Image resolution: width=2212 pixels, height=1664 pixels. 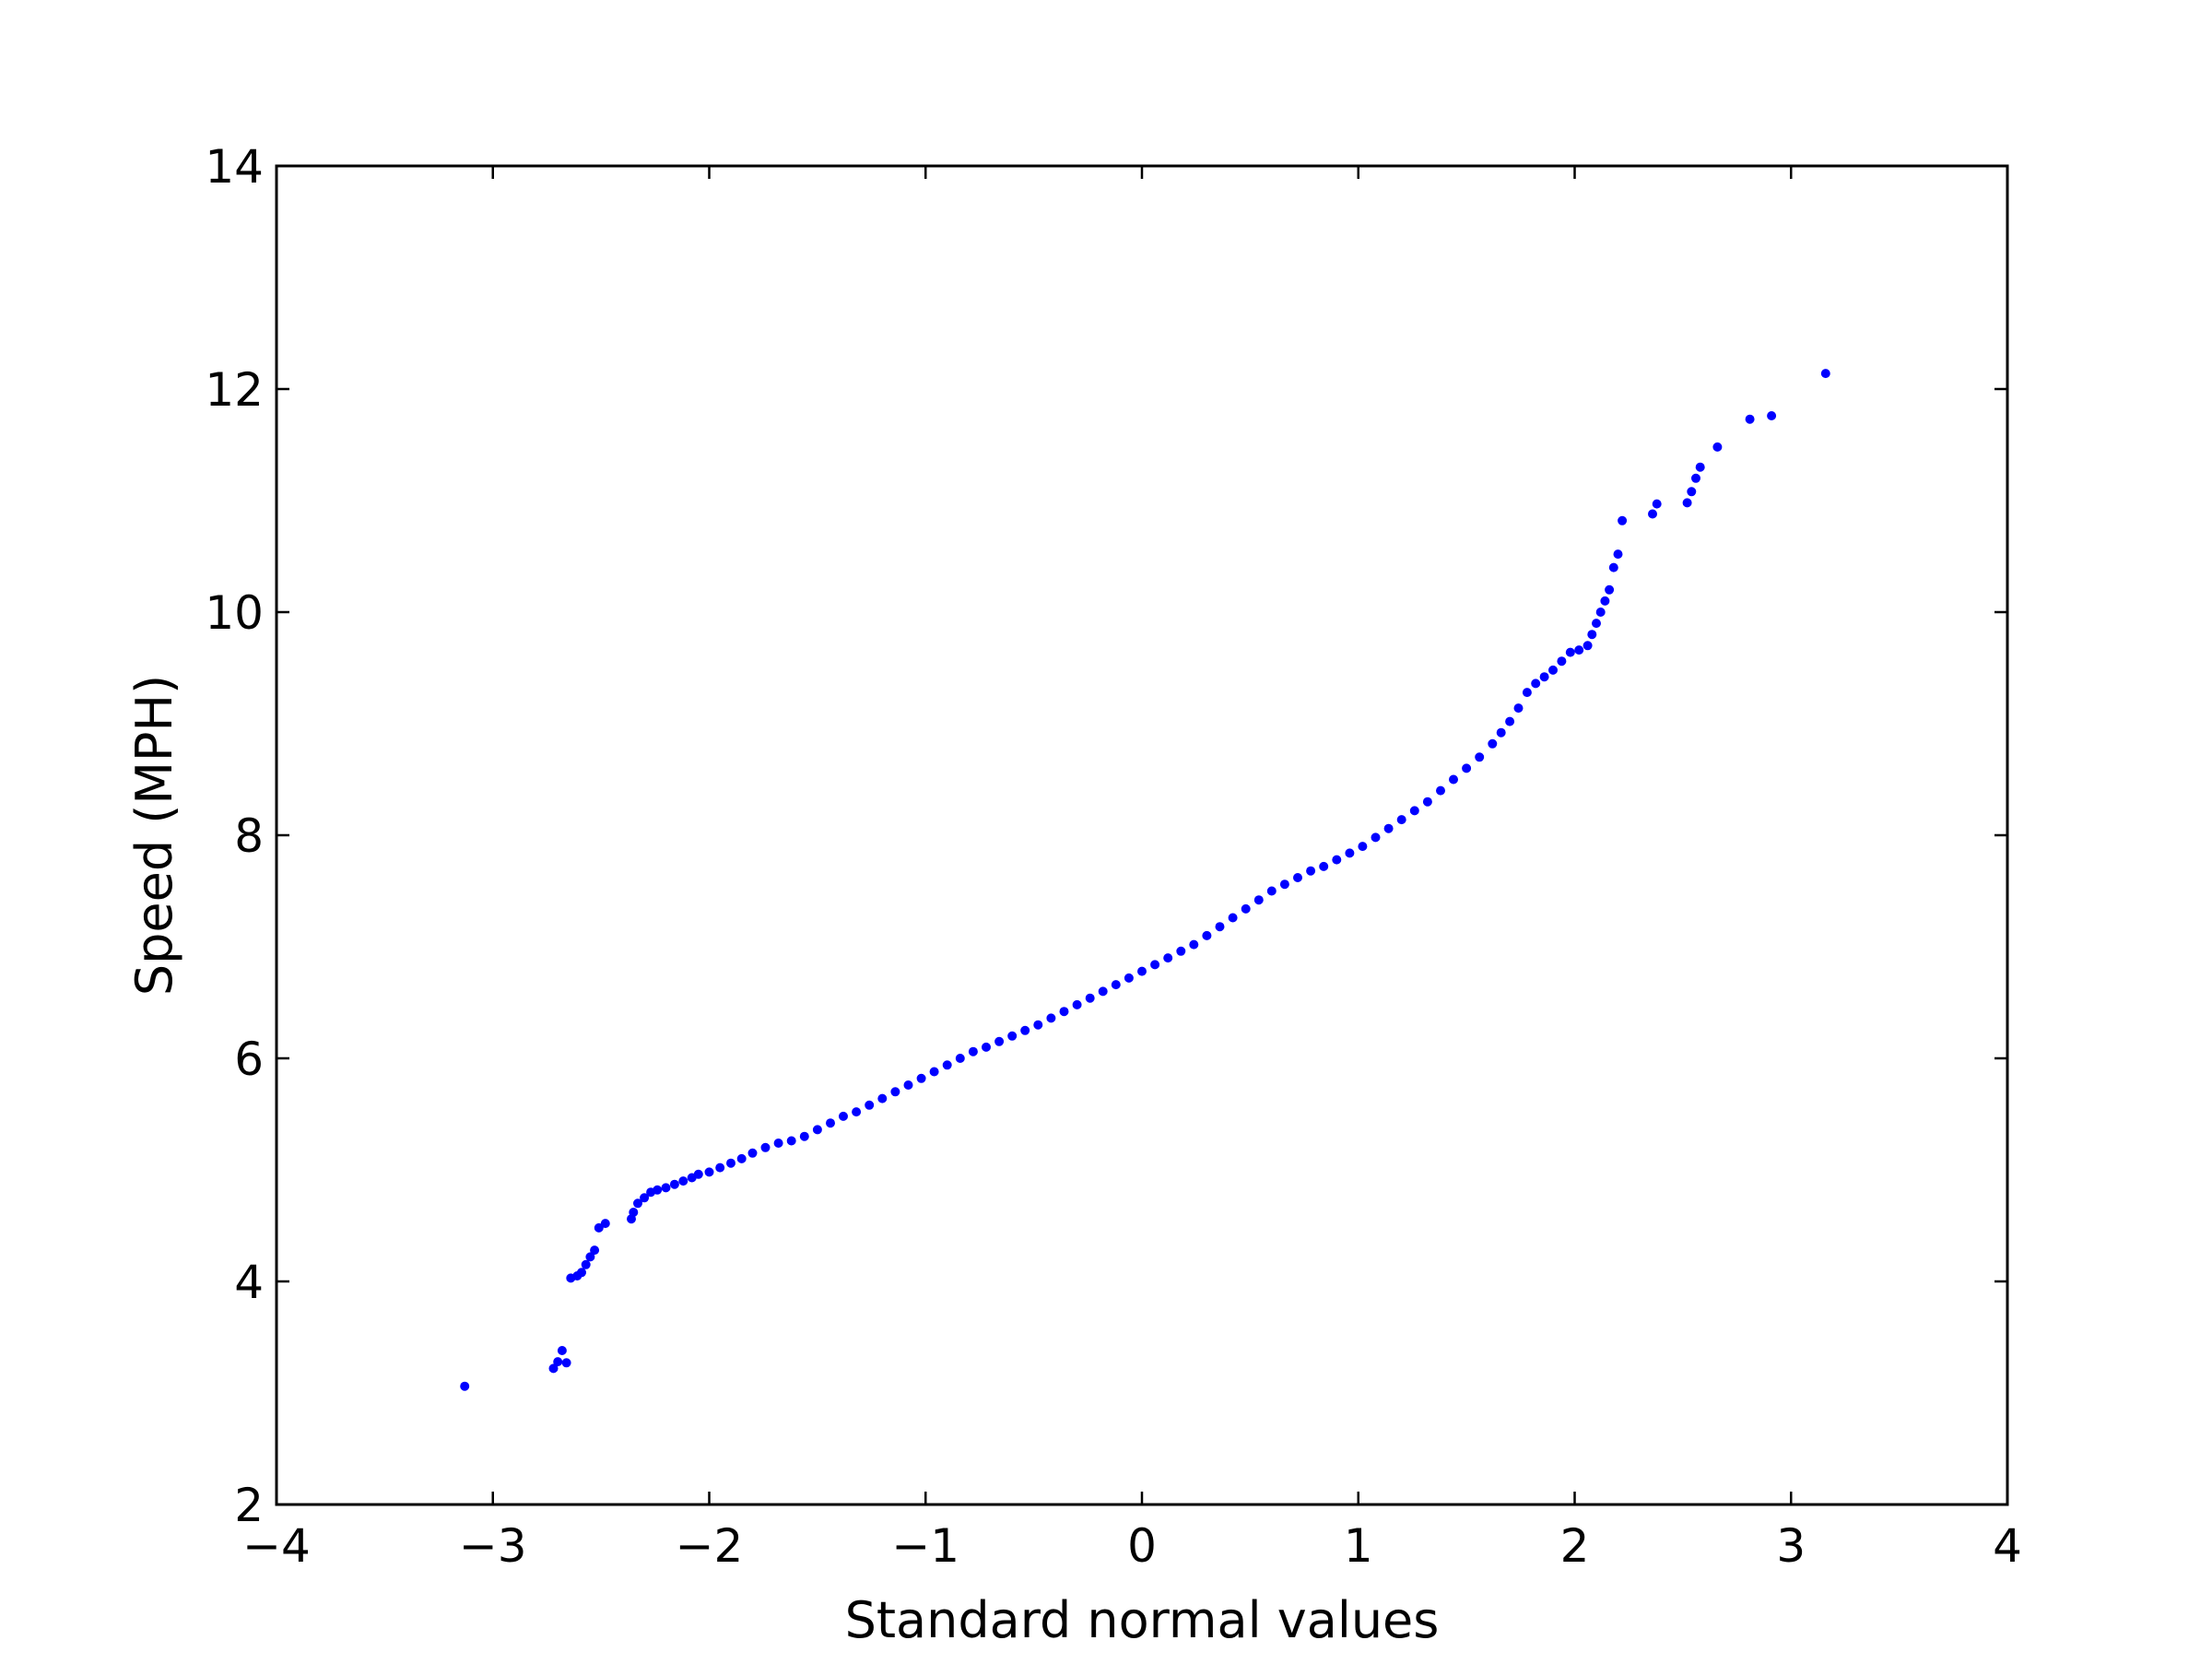 What do you see at coordinates (234, 167) in the screenshot?
I see `y-tick-label: 14` at bounding box center [234, 167].